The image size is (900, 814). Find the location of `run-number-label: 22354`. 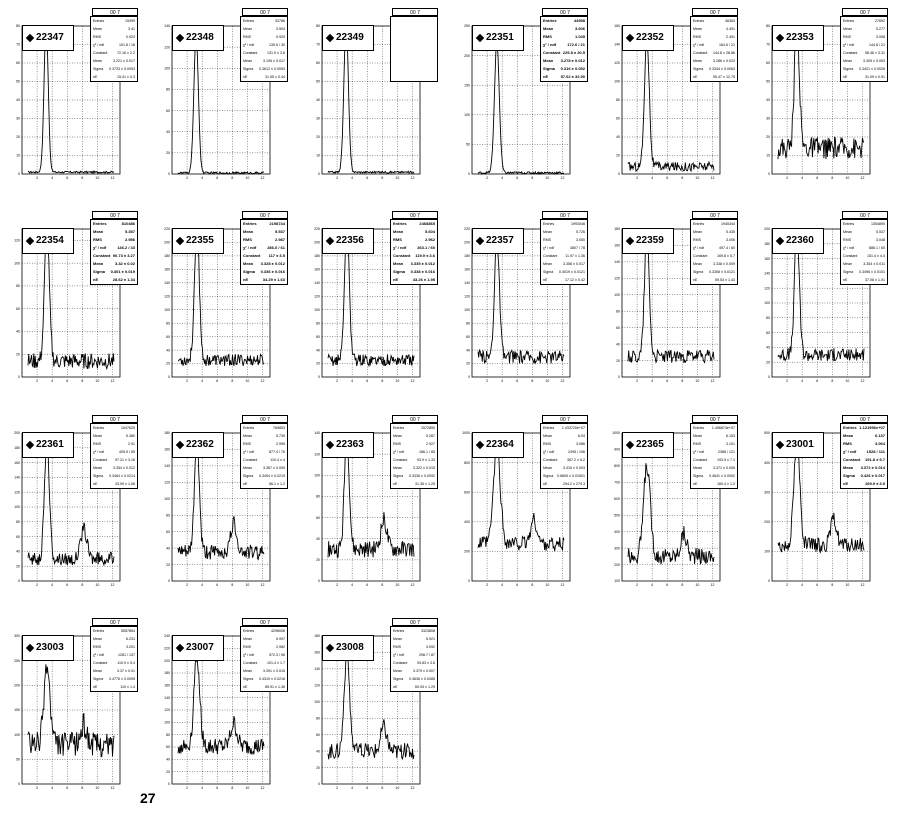

run-number-label: 22354 is located at coordinates (50, 240).